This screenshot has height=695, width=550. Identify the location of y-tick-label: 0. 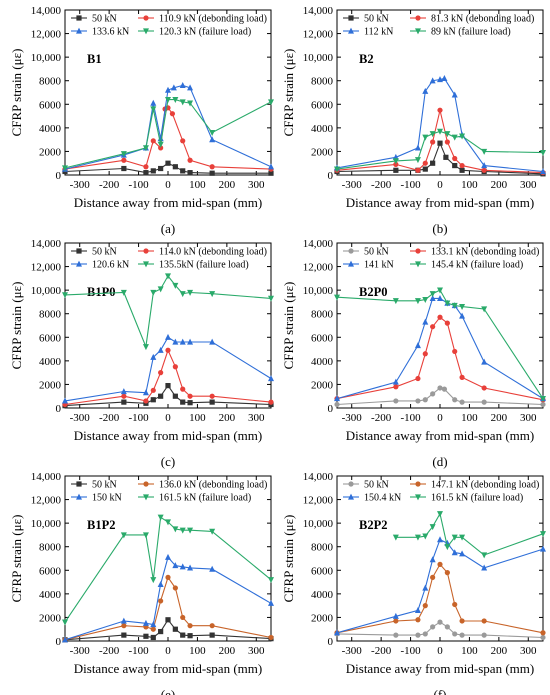
(331, 176).